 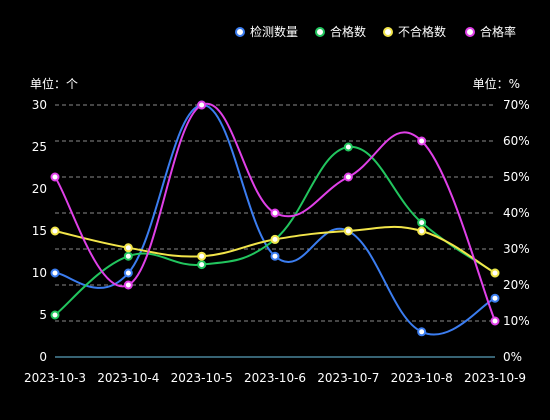 I want to click on x-axis-tick-label: 2023-10-3, so click(x=55, y=378).